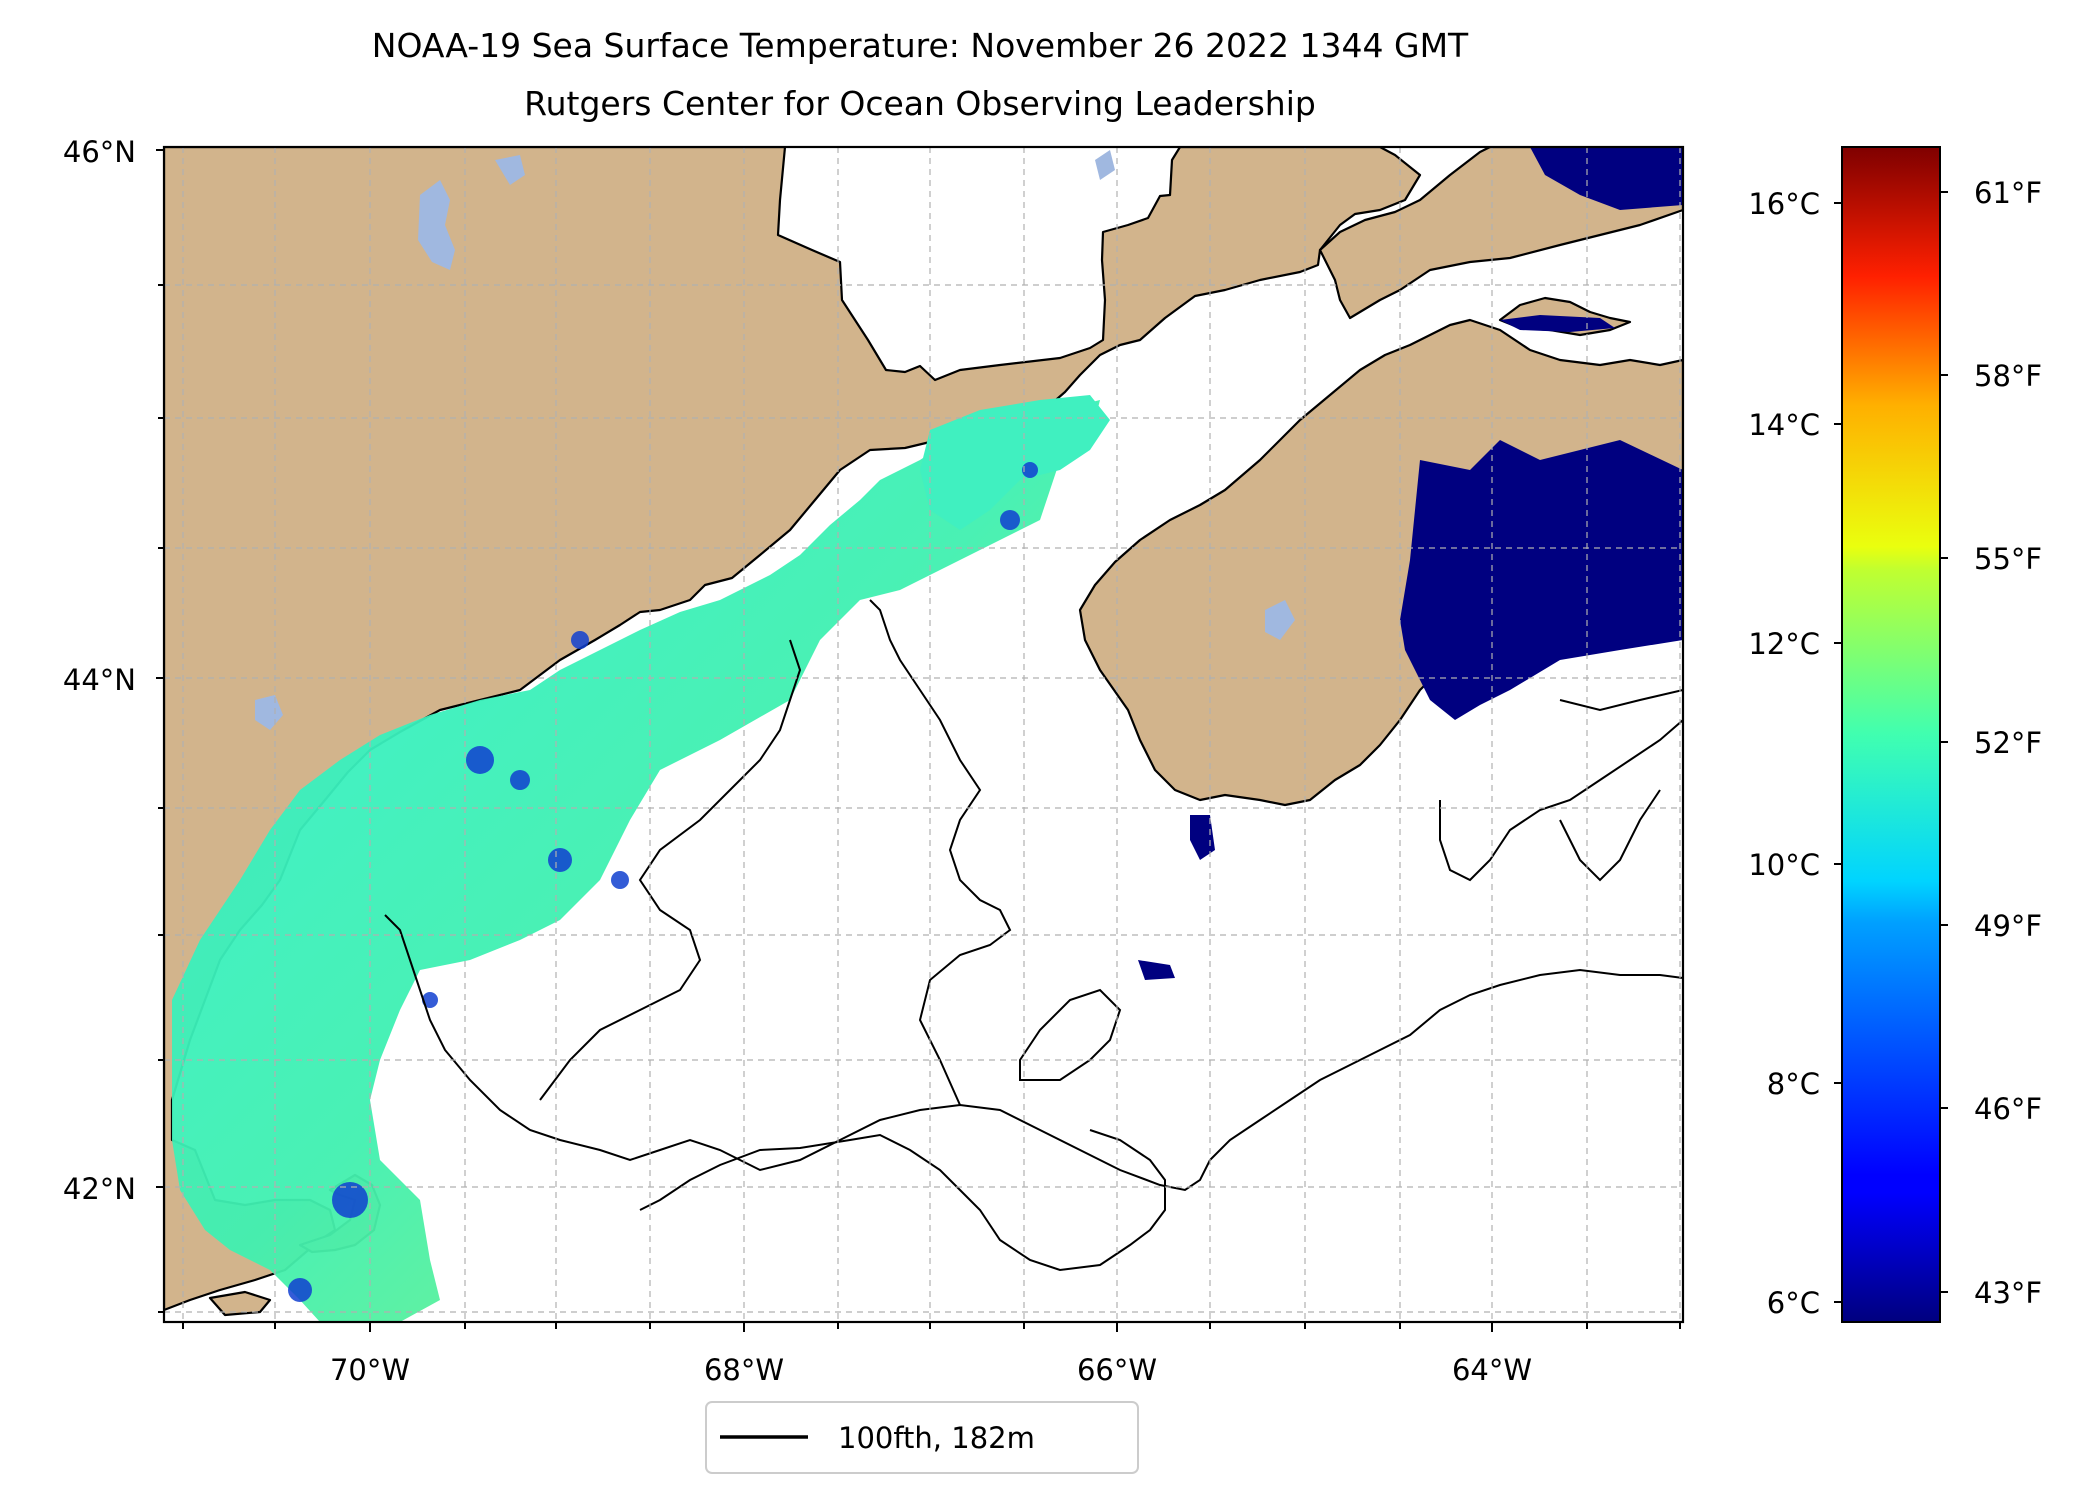 This screenshot has width=2096, height=1503. Describe the element at coordinates (2008, 1109) in the screenshot. I see `cbar-f-46: 46°F` at that location.